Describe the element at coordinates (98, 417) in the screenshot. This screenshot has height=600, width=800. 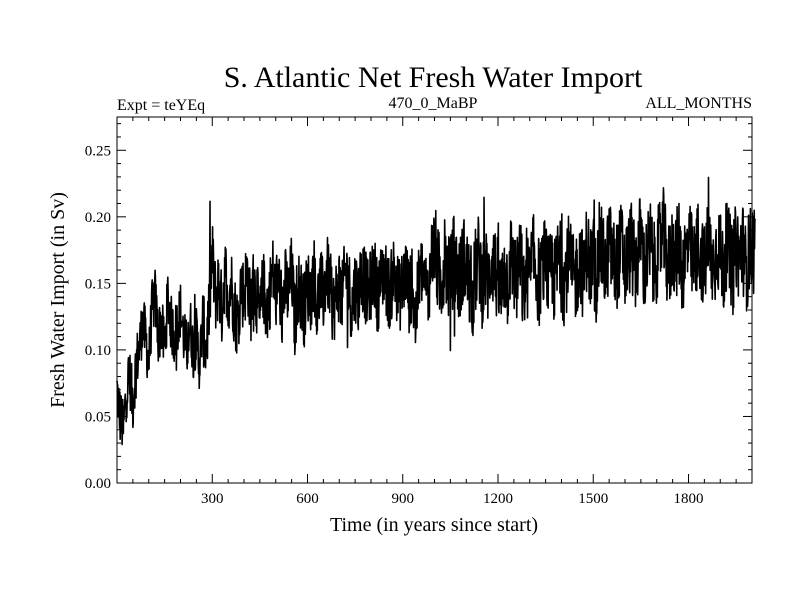
I see `y-tick-label: 0.05` at that location.